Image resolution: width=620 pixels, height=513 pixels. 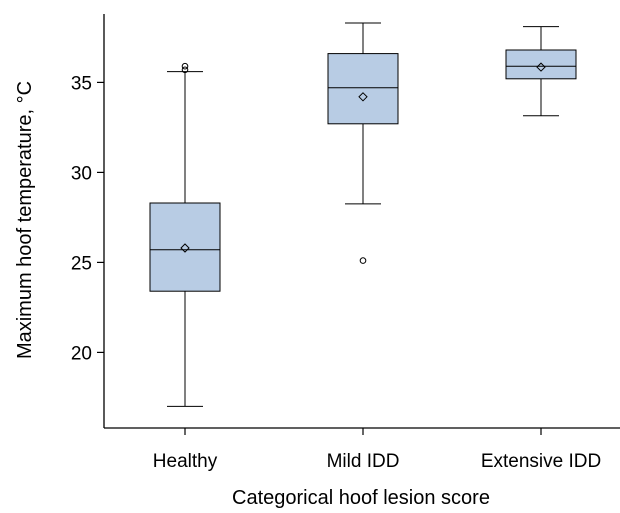 What do you see at coordinates (185, 461) in the screenshot?
I see `x-tick-label: Healthy` at bounding box center [185, 461].